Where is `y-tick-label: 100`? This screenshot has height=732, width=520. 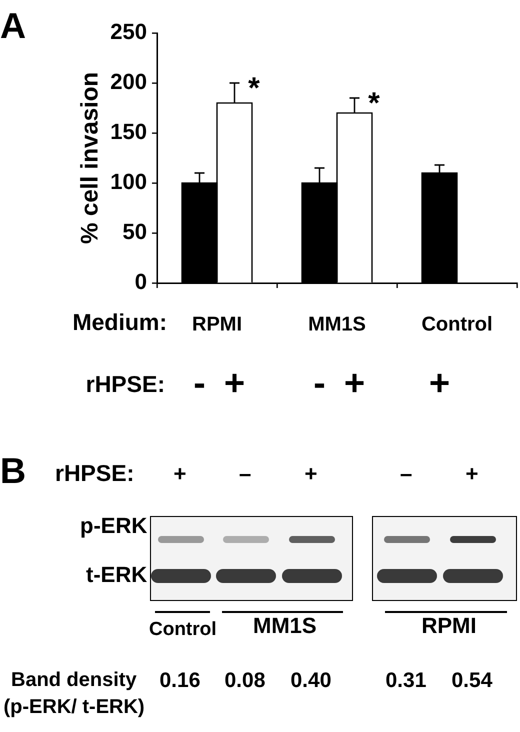
y-tick-label: 100 is located at coordinates (128, 181).